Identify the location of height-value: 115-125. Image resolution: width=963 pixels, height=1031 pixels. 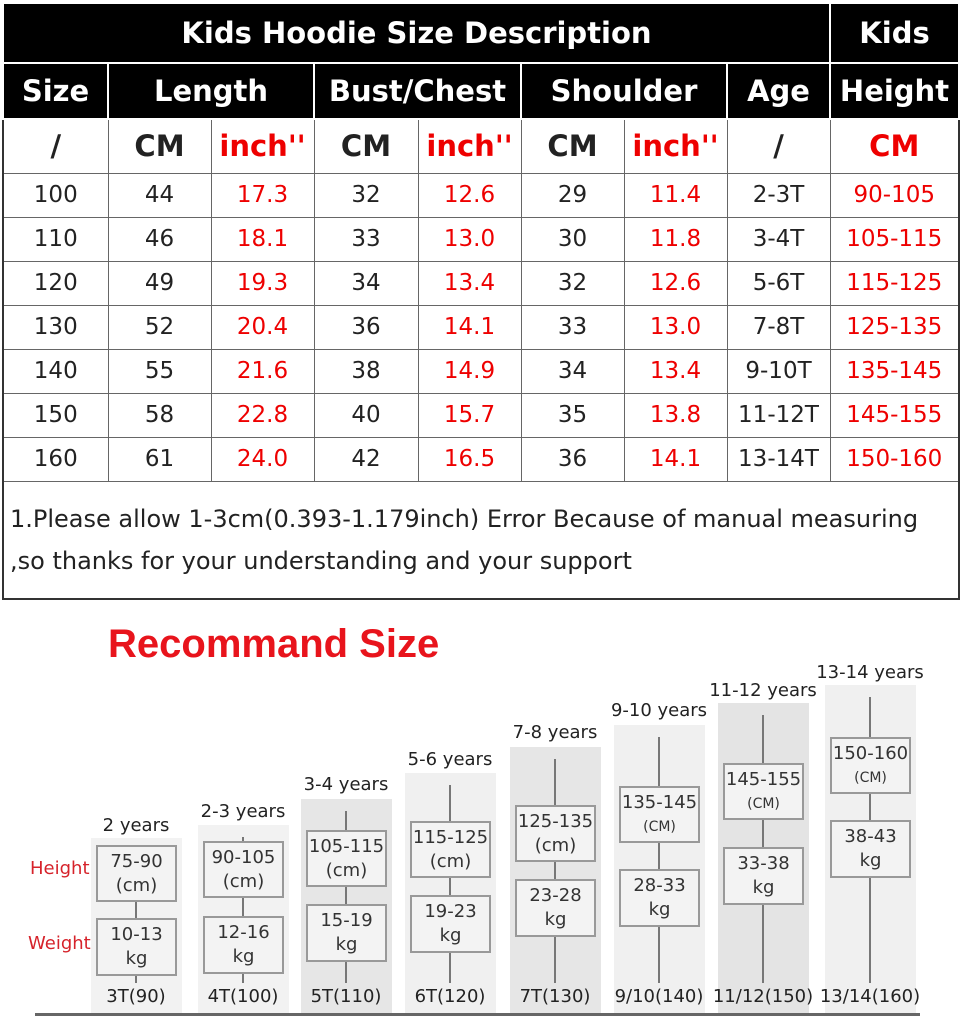
(450, 837).